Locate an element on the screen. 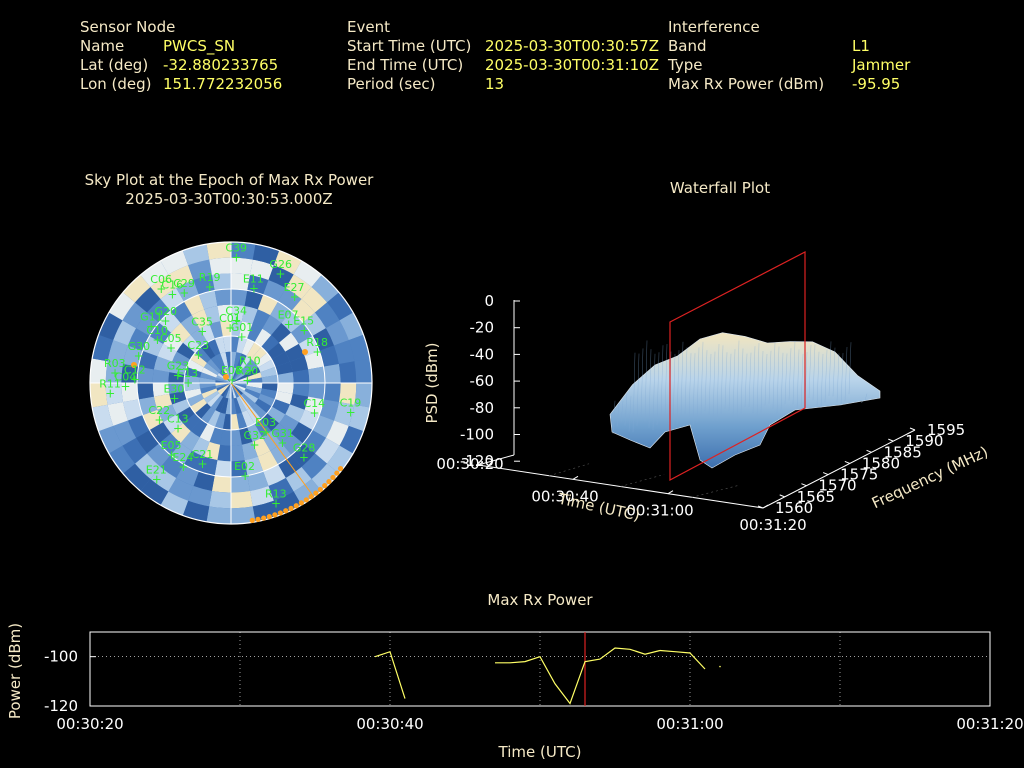  satellite-label: R13 is located at coordinates (276, 494).